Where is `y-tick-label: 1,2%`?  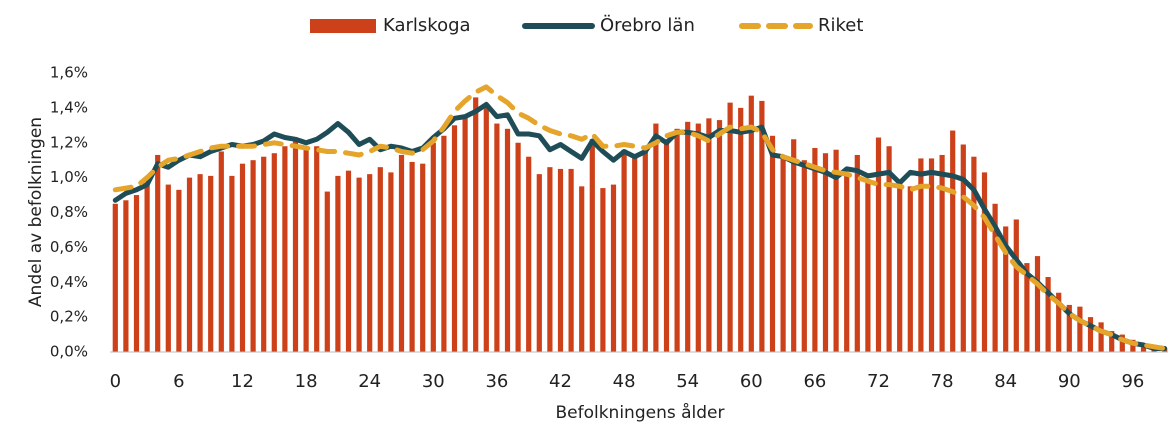 y-tick-label: 1,2% is located at coordinates (69, 142).